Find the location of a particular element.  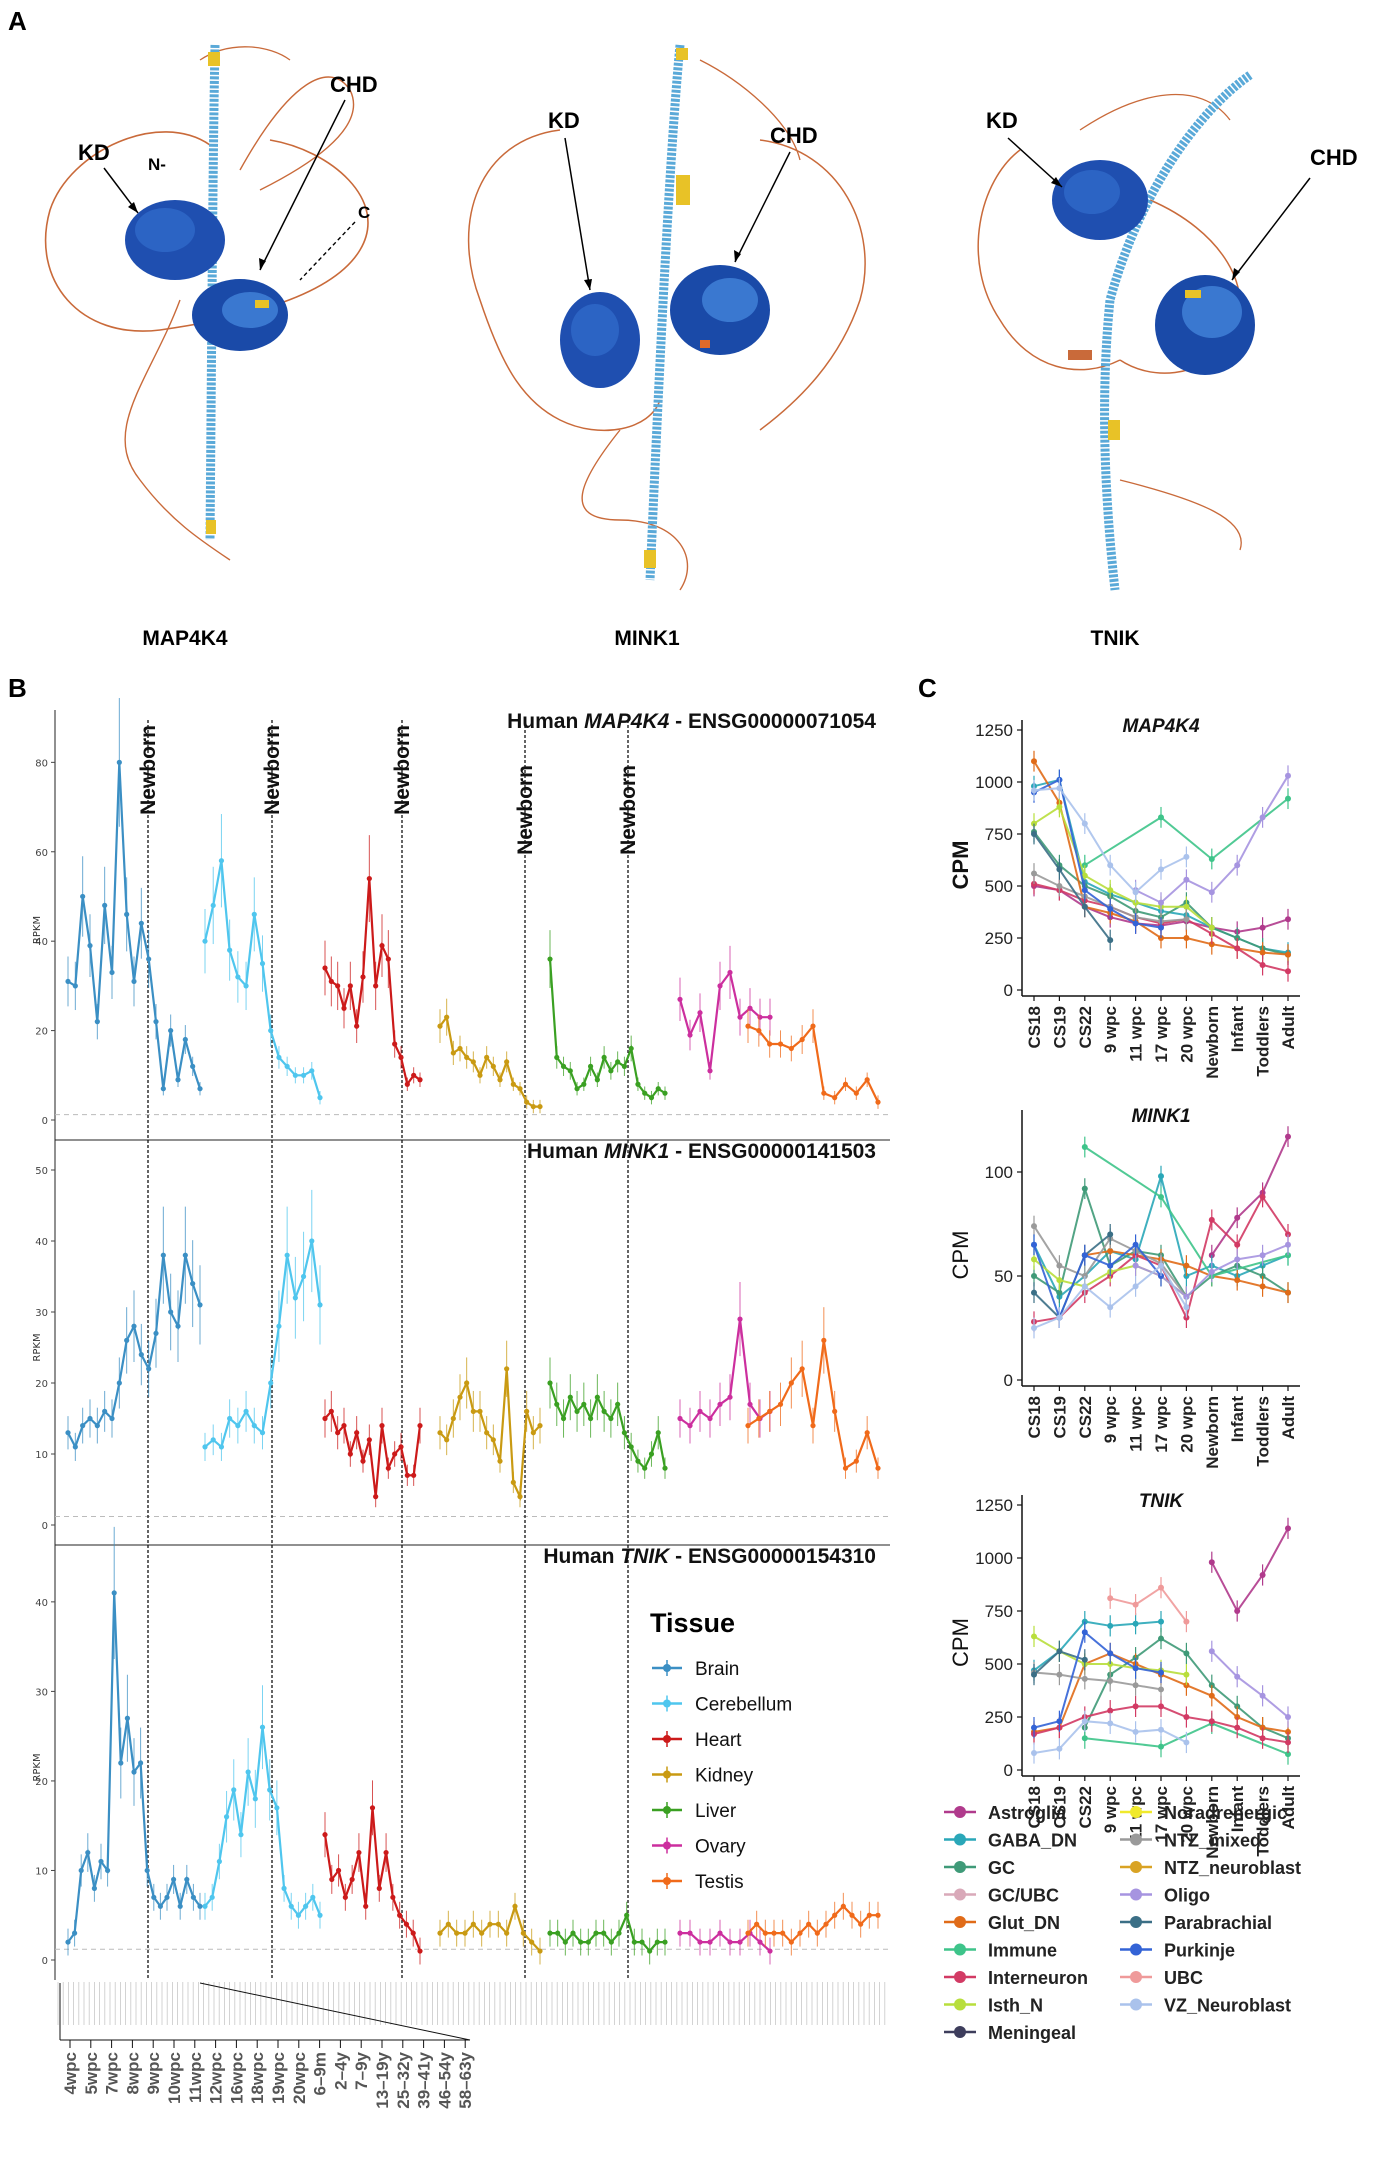

x-tick-label: Adult is located at coordinates (1288, 1808).